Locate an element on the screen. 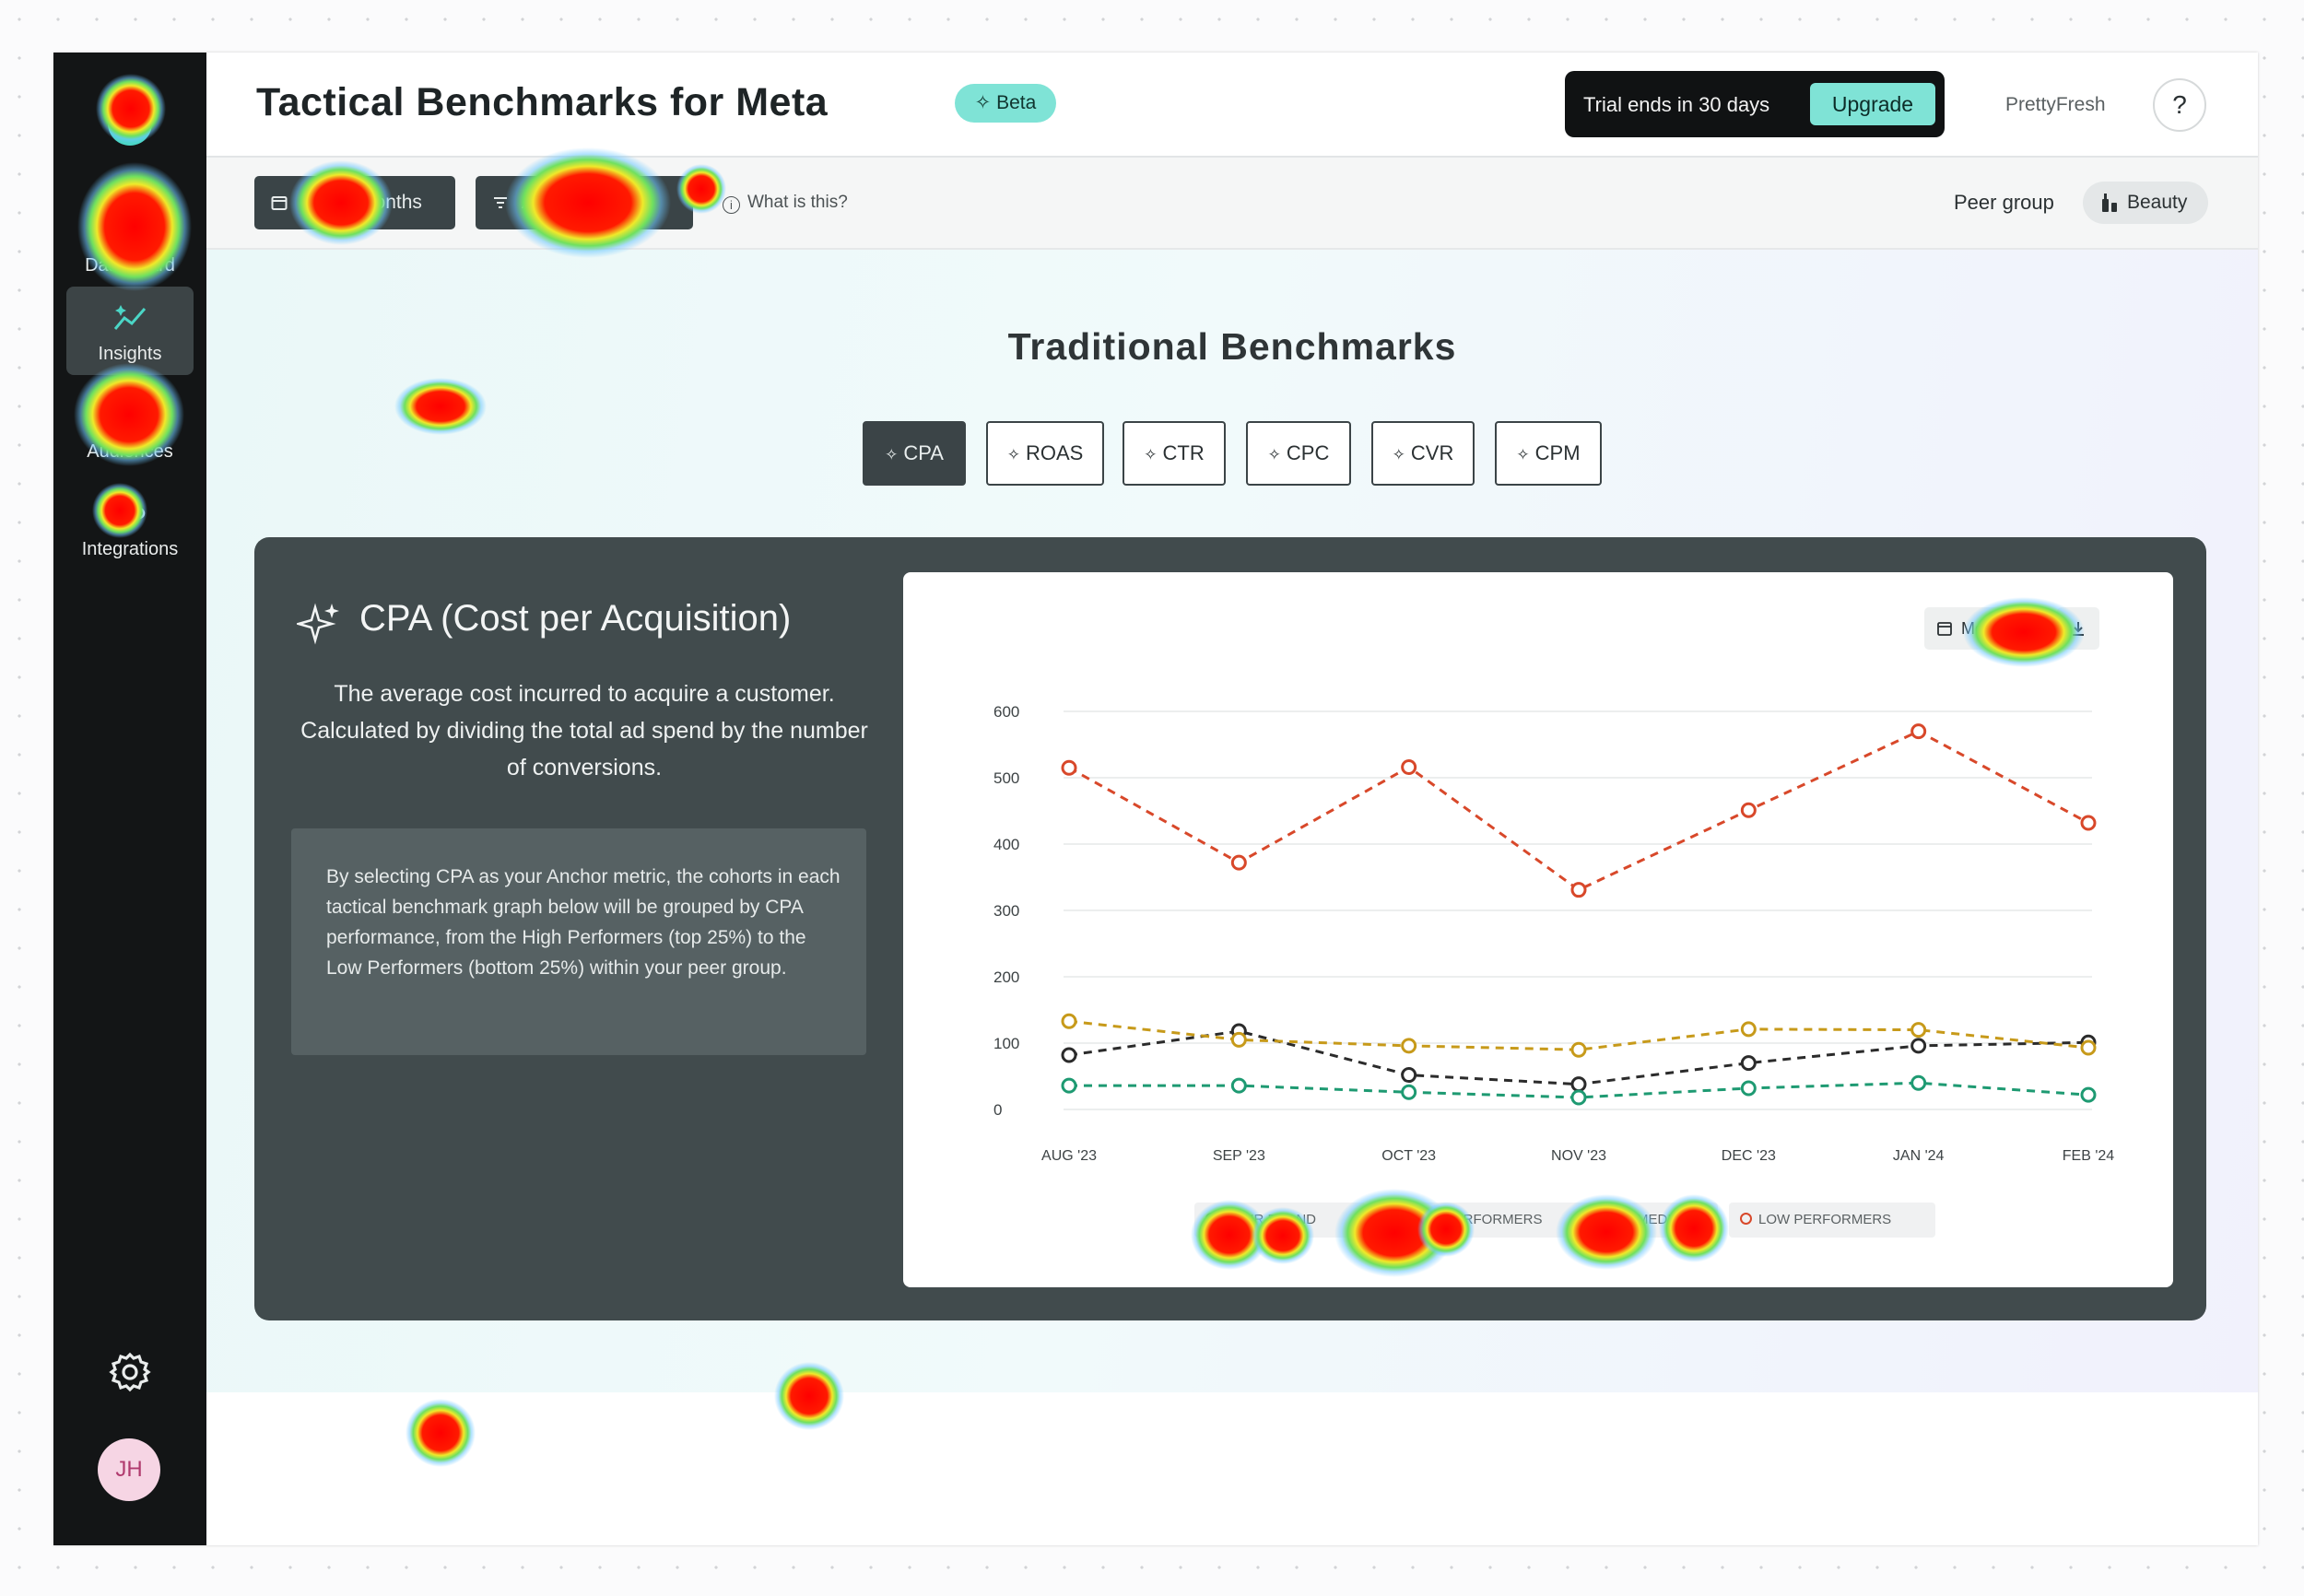 The height and width of the screenshot is (1596, 2304). tab-cvr: ✧ CVR is located at coordinates (1423, 454).